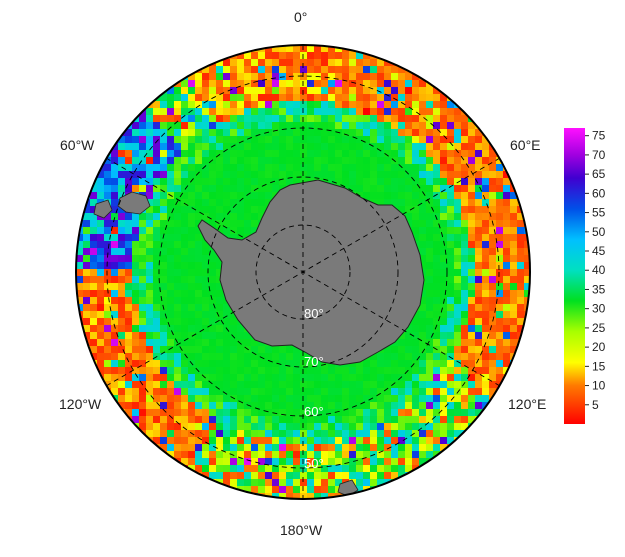 The height and width of the screenshot is (557, 625). Describe the element at coordinates (599, 366) in the screenshot. I see `colorbar-tick-label: 15` at that location.